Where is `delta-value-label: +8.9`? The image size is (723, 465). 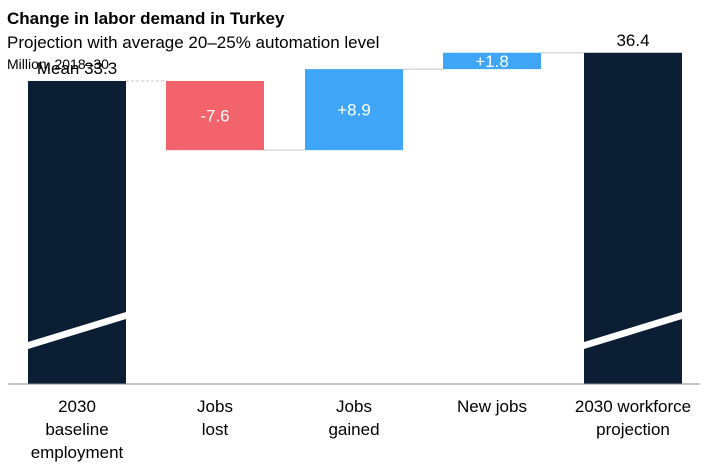 delta-value-label: +8.9 is located at coordinates (354, 110).